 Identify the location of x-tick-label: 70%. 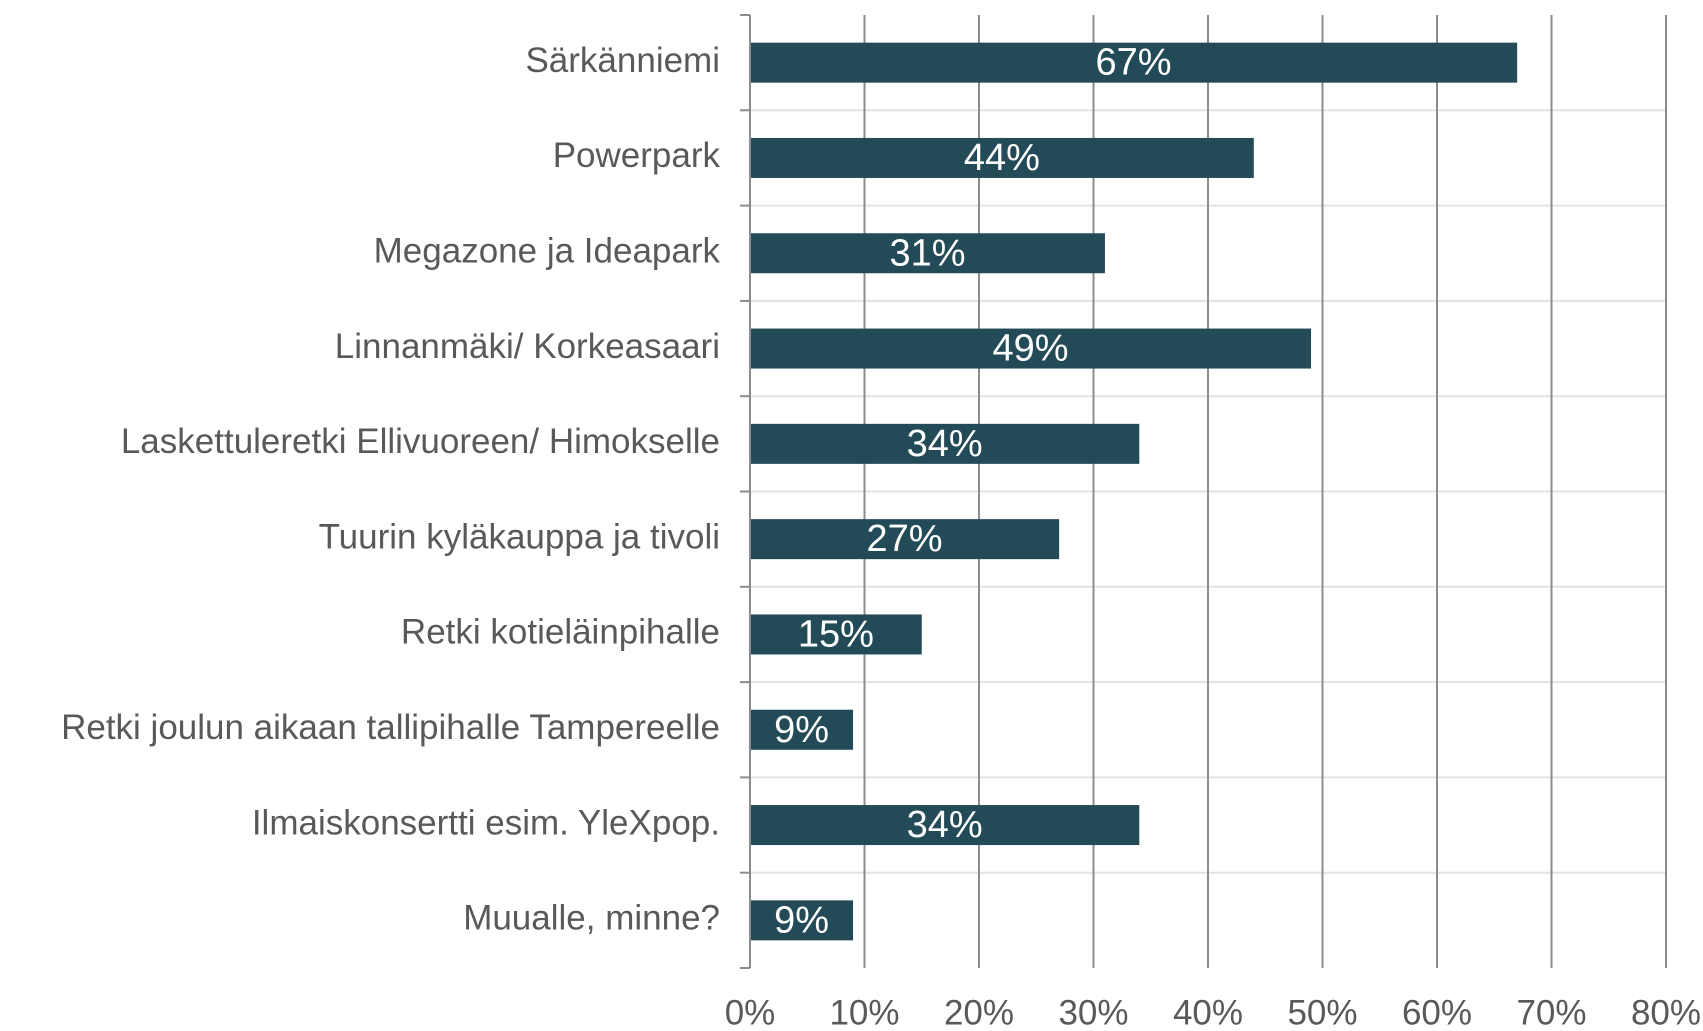
(1551, 1012).